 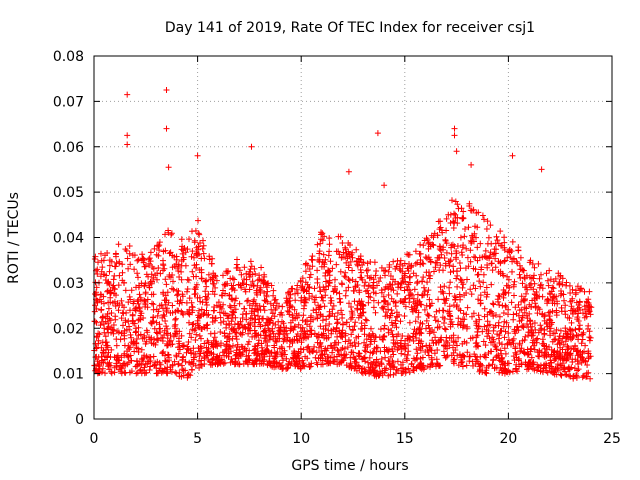 What do you see at coordinates (14, 238) in the screenshot?
I see `y-axis-label: ROTI / TECUs` at bounding box center [14, 238].